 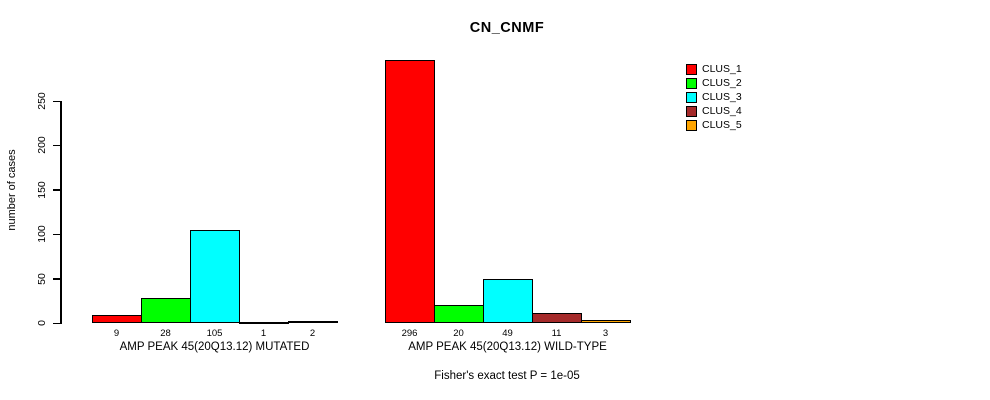 What do you see at coordinates (12, 190) in the screenshot?
I see `y-axis-label: number of cases` at bounding box center [12, 190].